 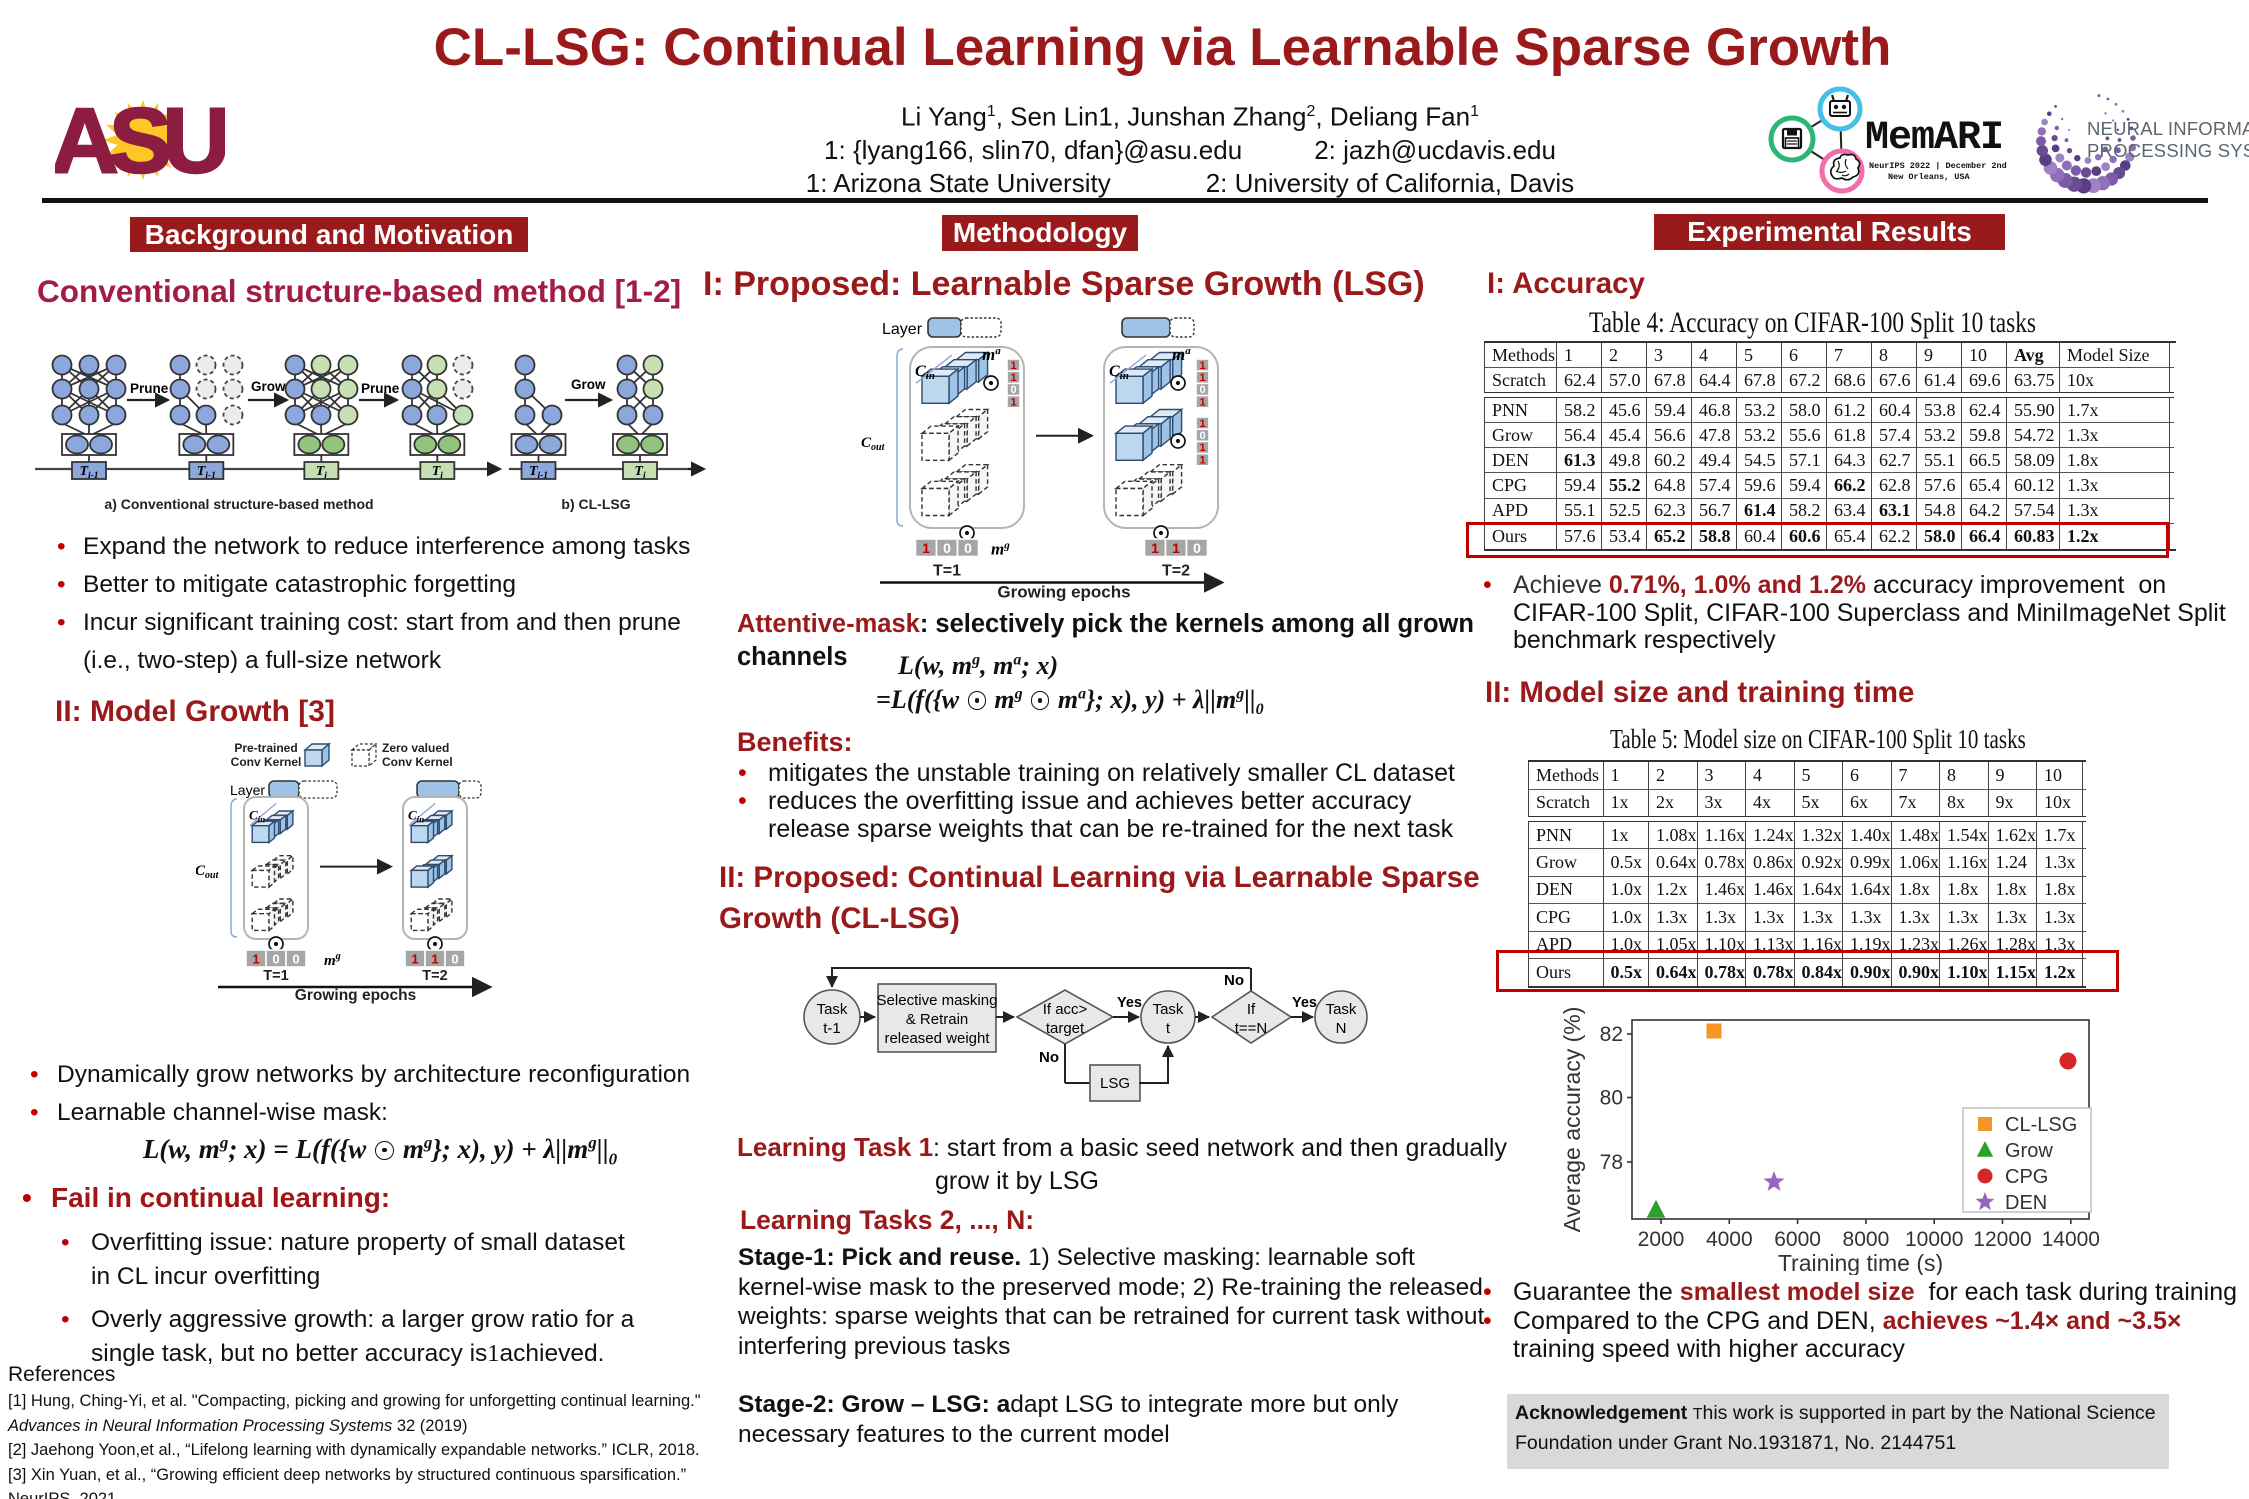 What do you see at coordinates (1611, 1034) in the screenshot?
I see `svg-text: 82` at bounding box center [1611, 1034].